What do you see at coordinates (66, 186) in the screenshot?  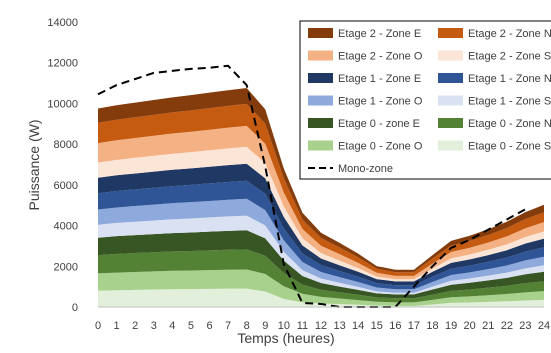 I see `y-tick-label: 6000` at bounding box center [66, 186].